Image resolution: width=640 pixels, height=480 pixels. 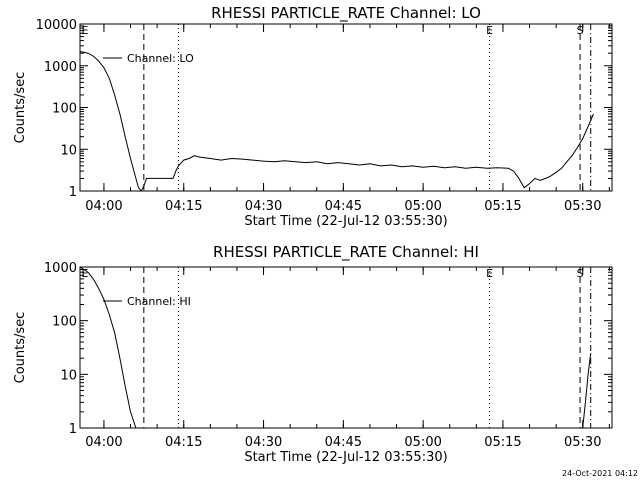 What do you see at coordinates (346, 252) in the screenshot?
I see `chart-title: RHESSI PARTICLE_RATE Channel: HI` at bounding box center [346, 252].